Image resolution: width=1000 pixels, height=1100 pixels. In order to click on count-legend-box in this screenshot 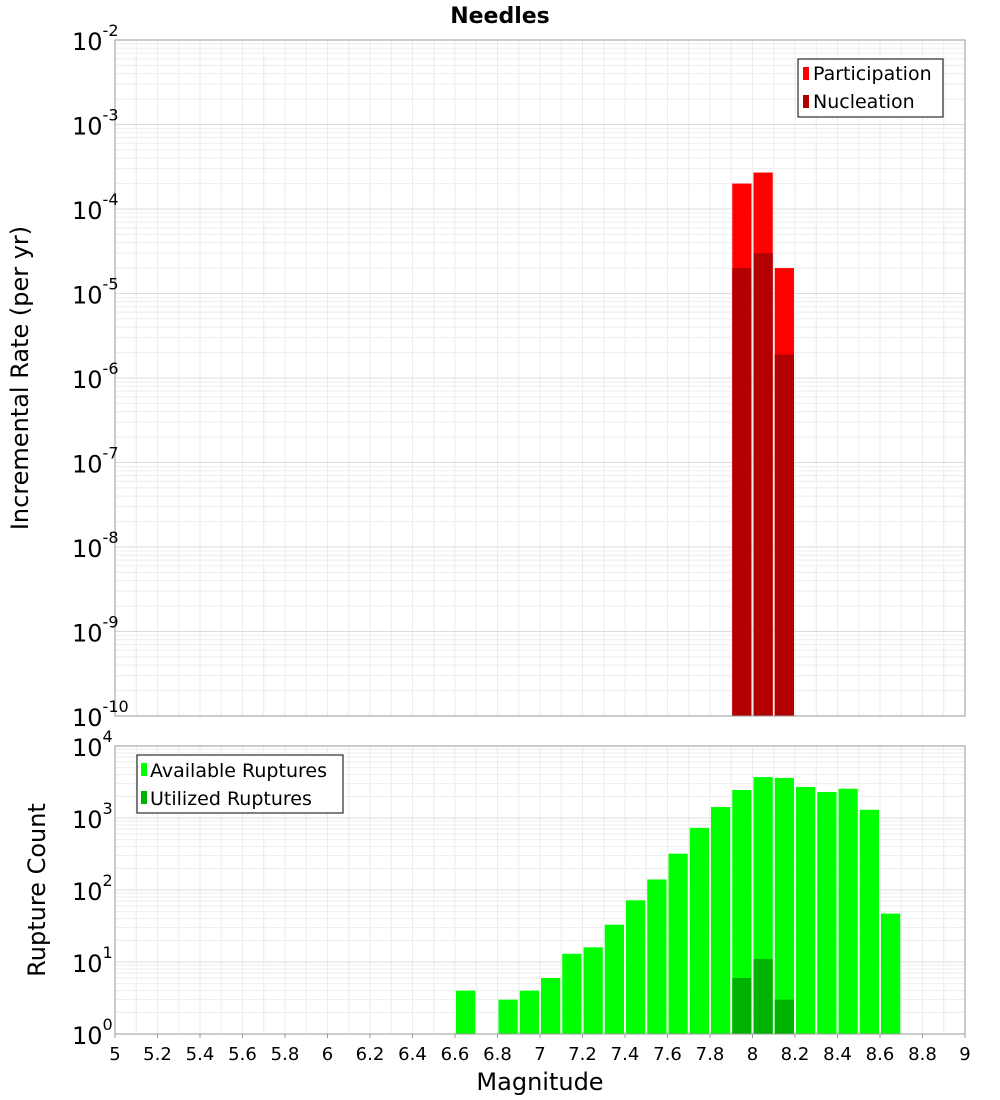, I will do `click(240, 784)`.